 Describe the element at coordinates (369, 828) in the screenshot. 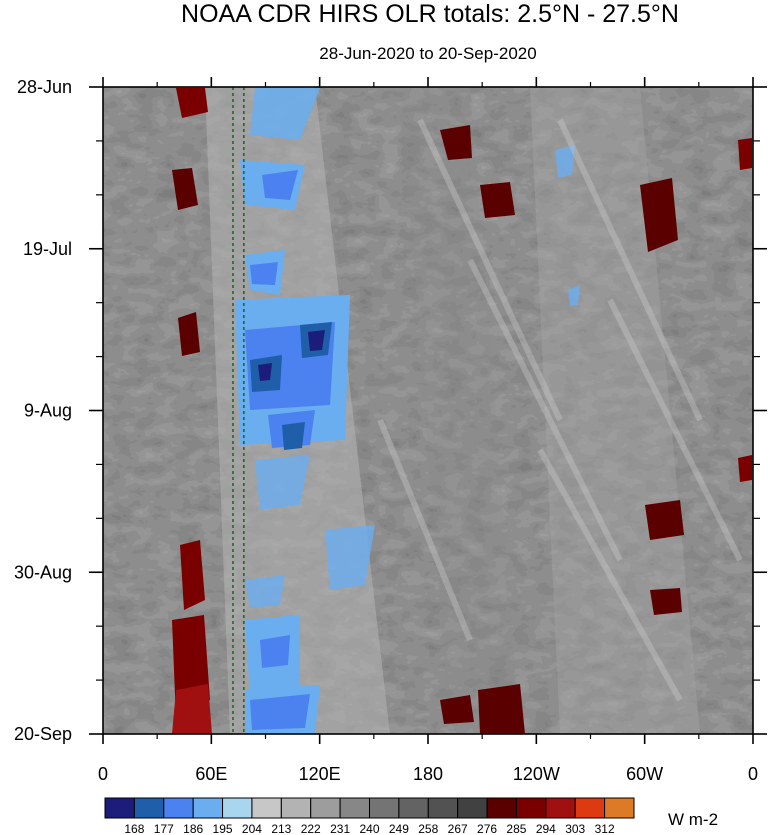

I see `colorbar-label: 240` at that location.